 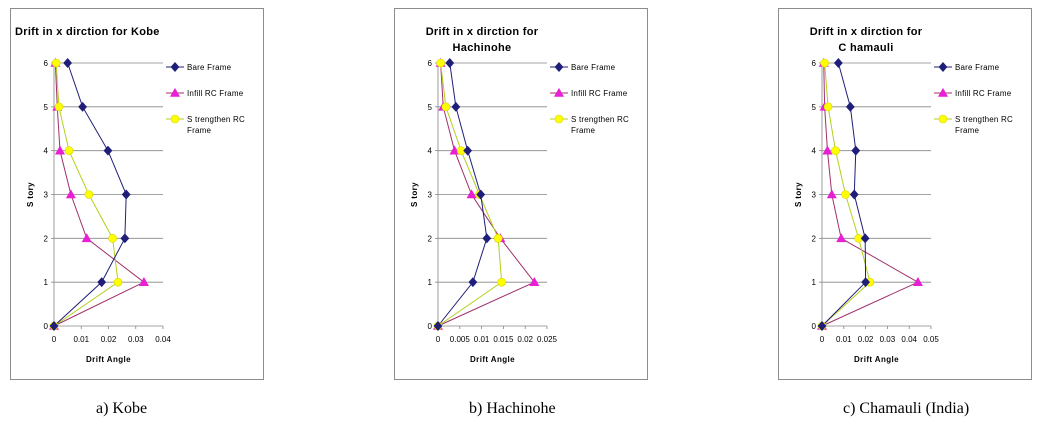 What do you see at coordinates (906, 408) in the screenshot?
I see `caption-chamauli: c) Chamauli (India)` at bounding box center [906, 408].